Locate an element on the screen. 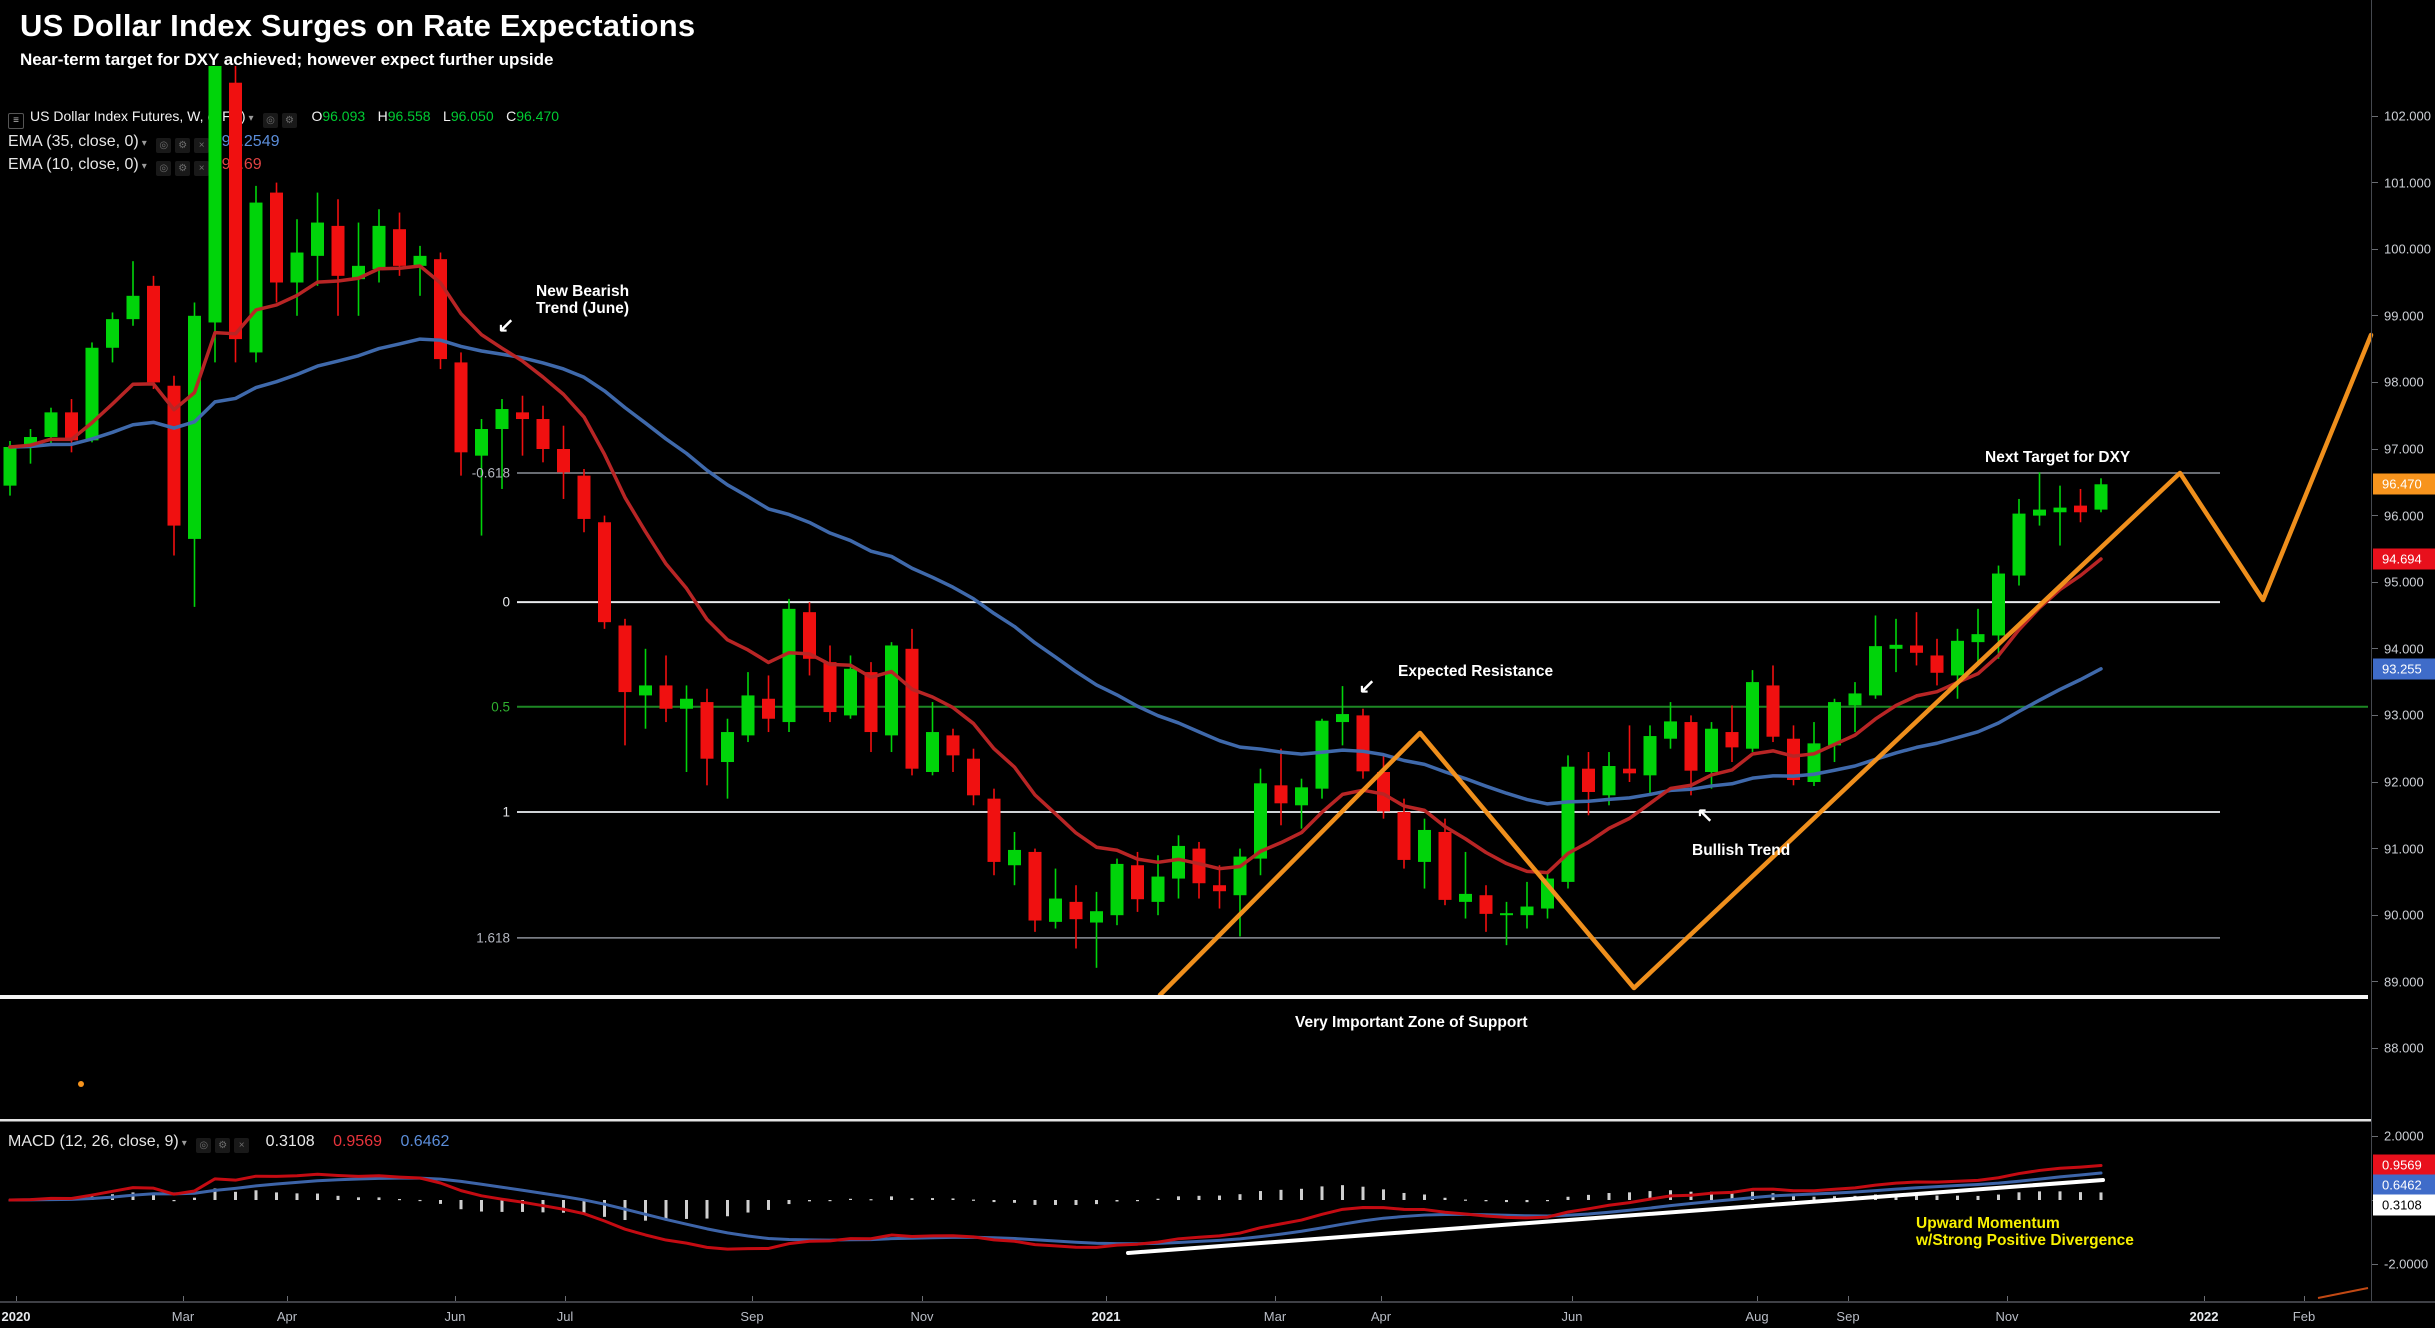  time-axis-label: 2020 is located at coordinates (16, 1316).